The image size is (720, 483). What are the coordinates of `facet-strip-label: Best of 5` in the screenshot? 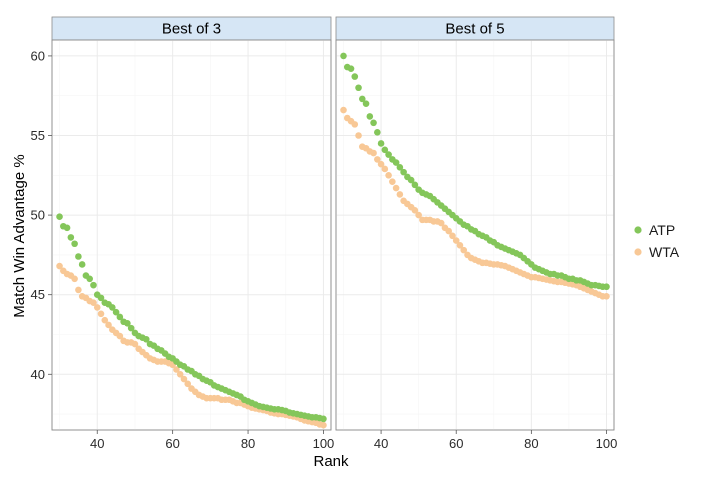 It's located at (474, 29).